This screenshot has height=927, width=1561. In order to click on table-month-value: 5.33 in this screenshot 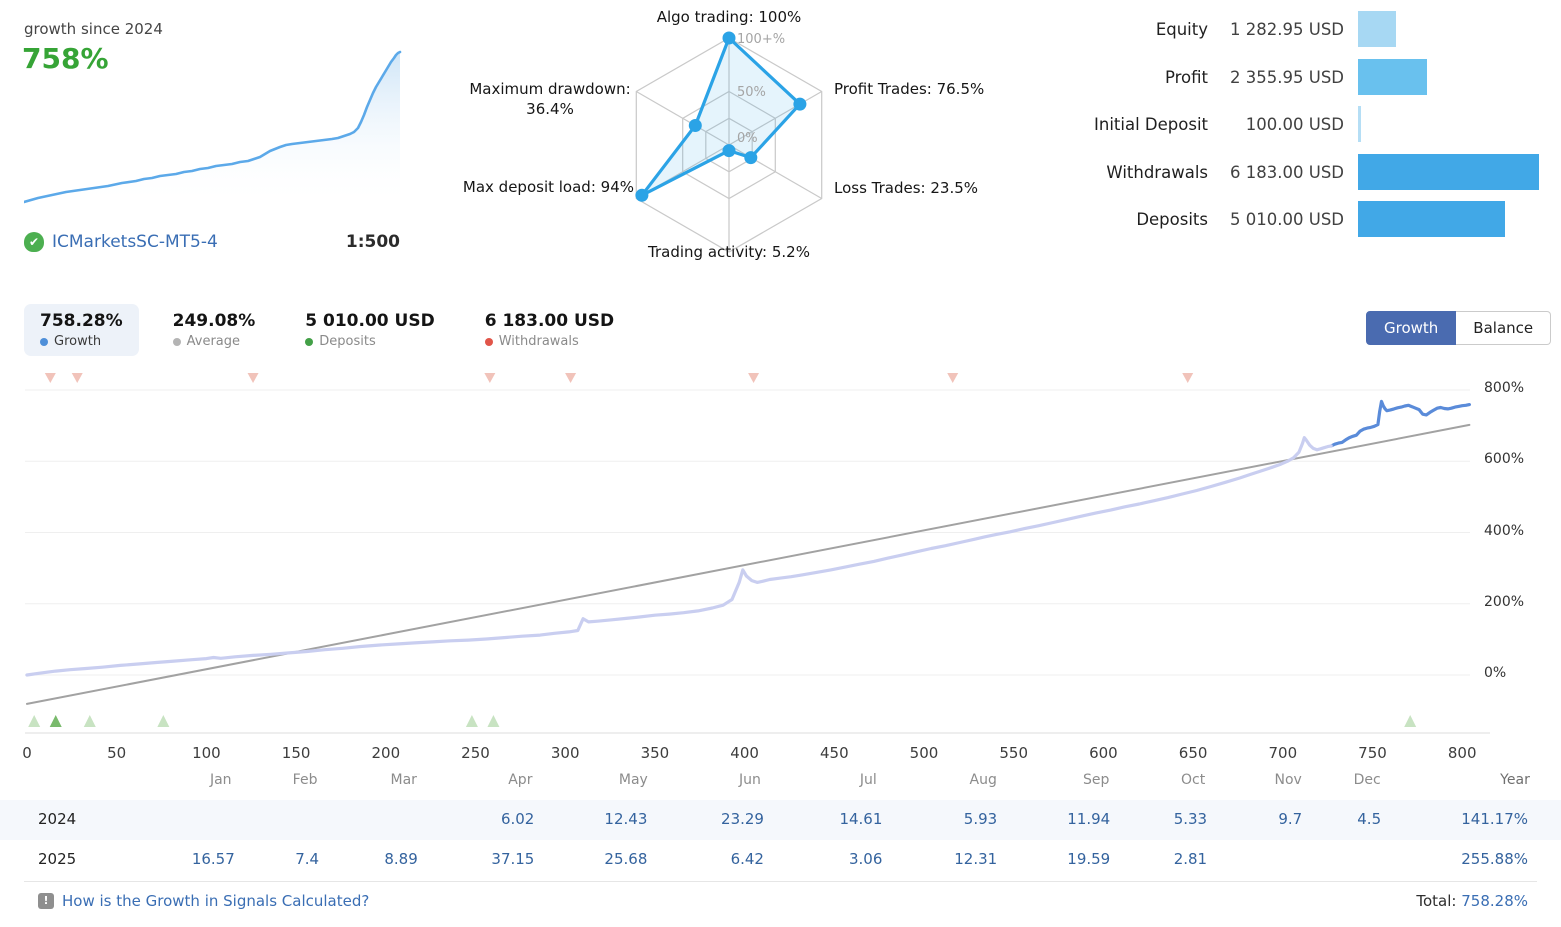, I will do `click(1190, 819)`.